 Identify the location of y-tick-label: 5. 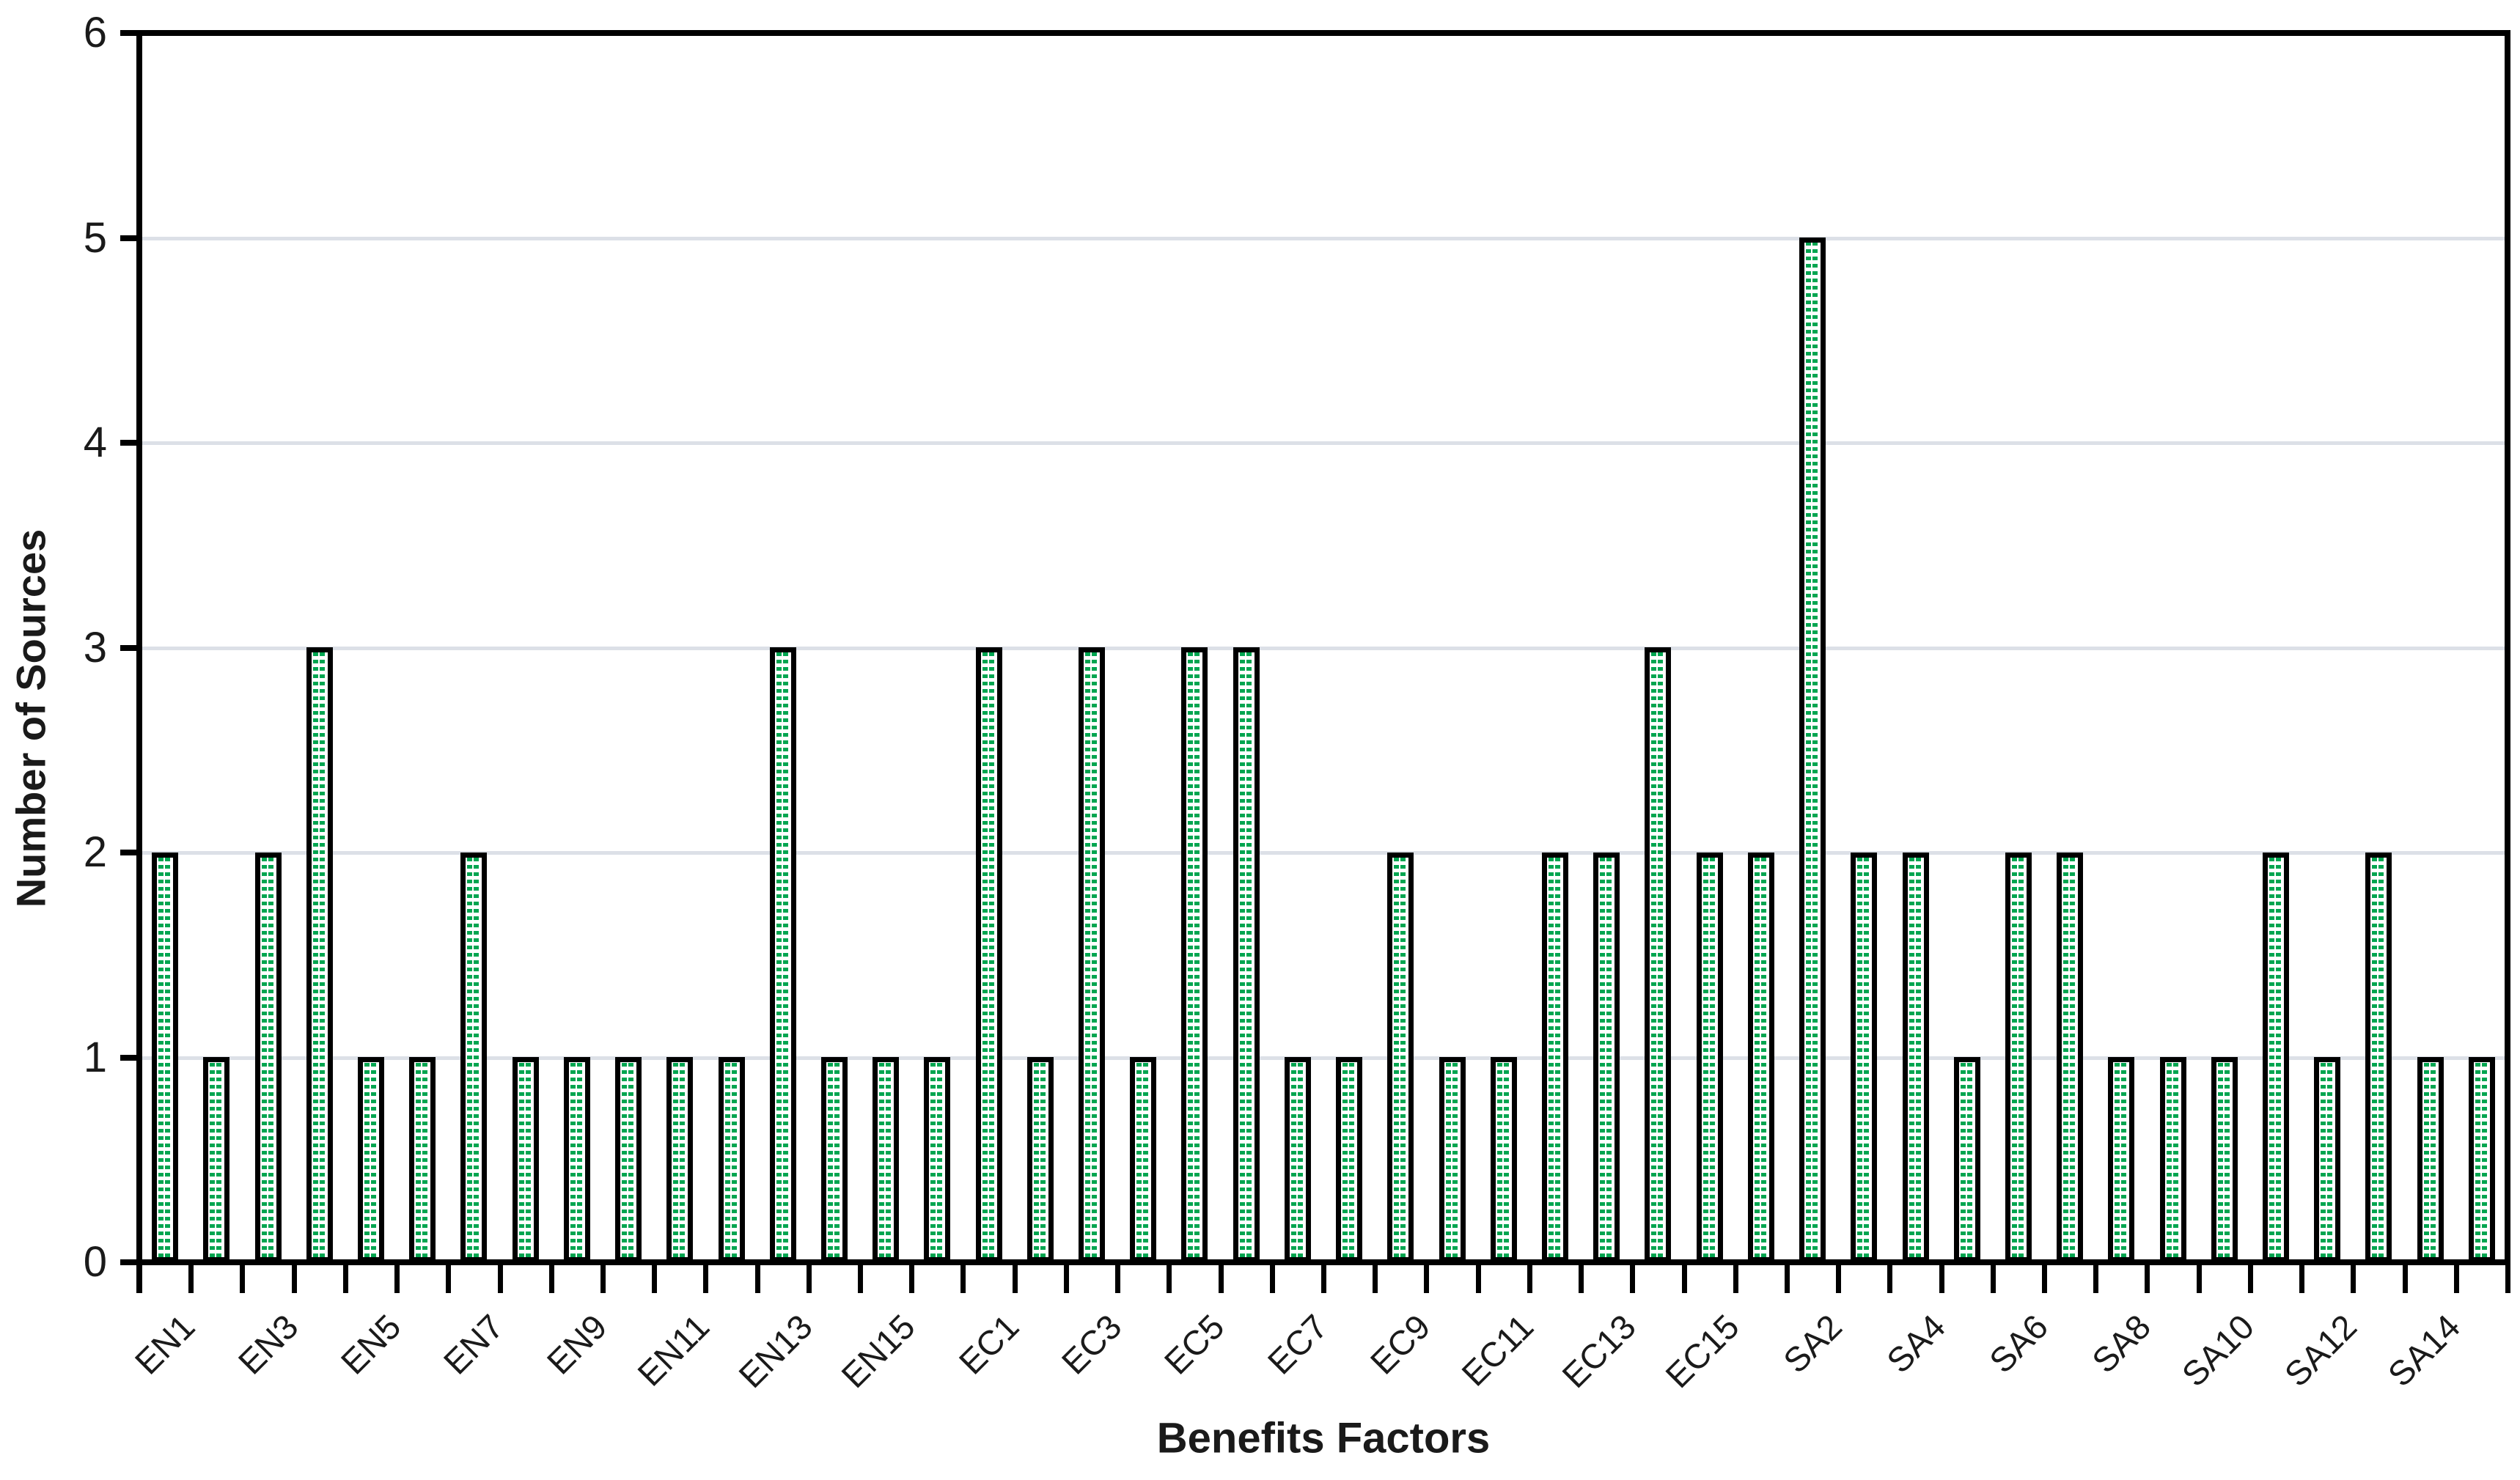
(95, 237).